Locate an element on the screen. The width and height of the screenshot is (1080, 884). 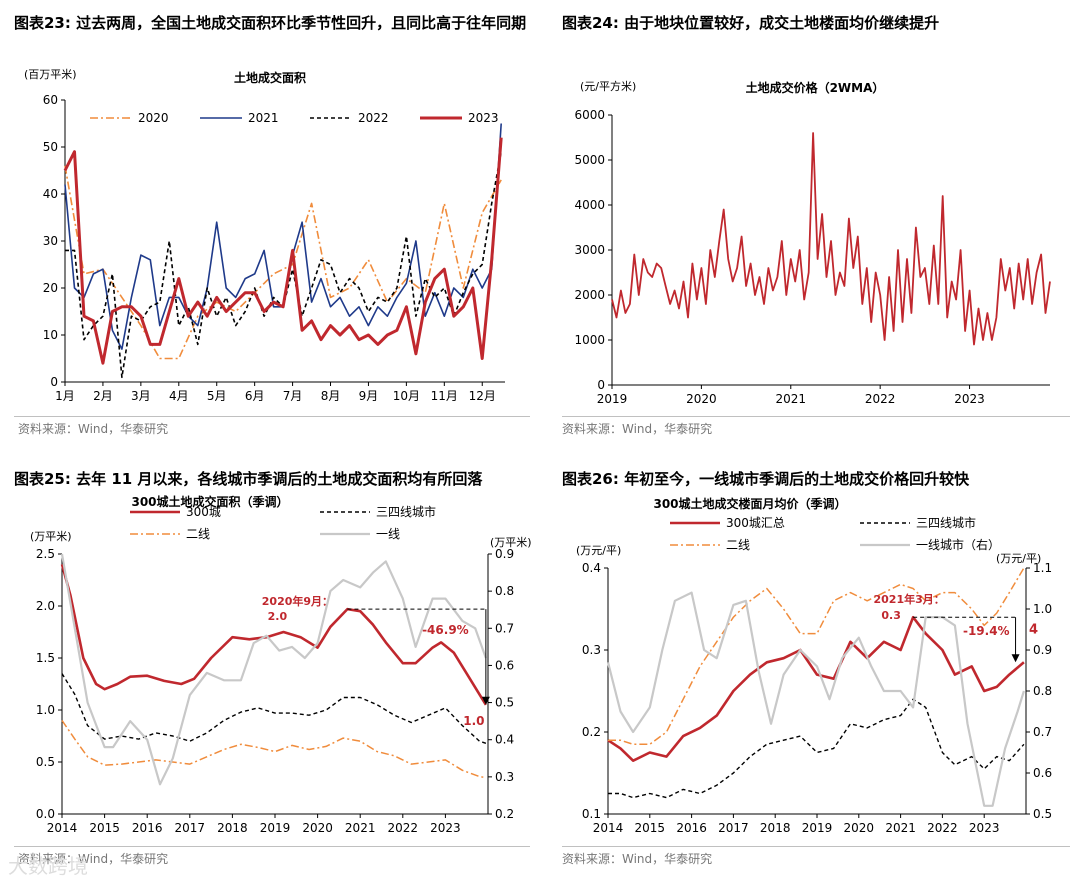
y-tick-label-right: 0.4 is located at coordinates (504, 740).